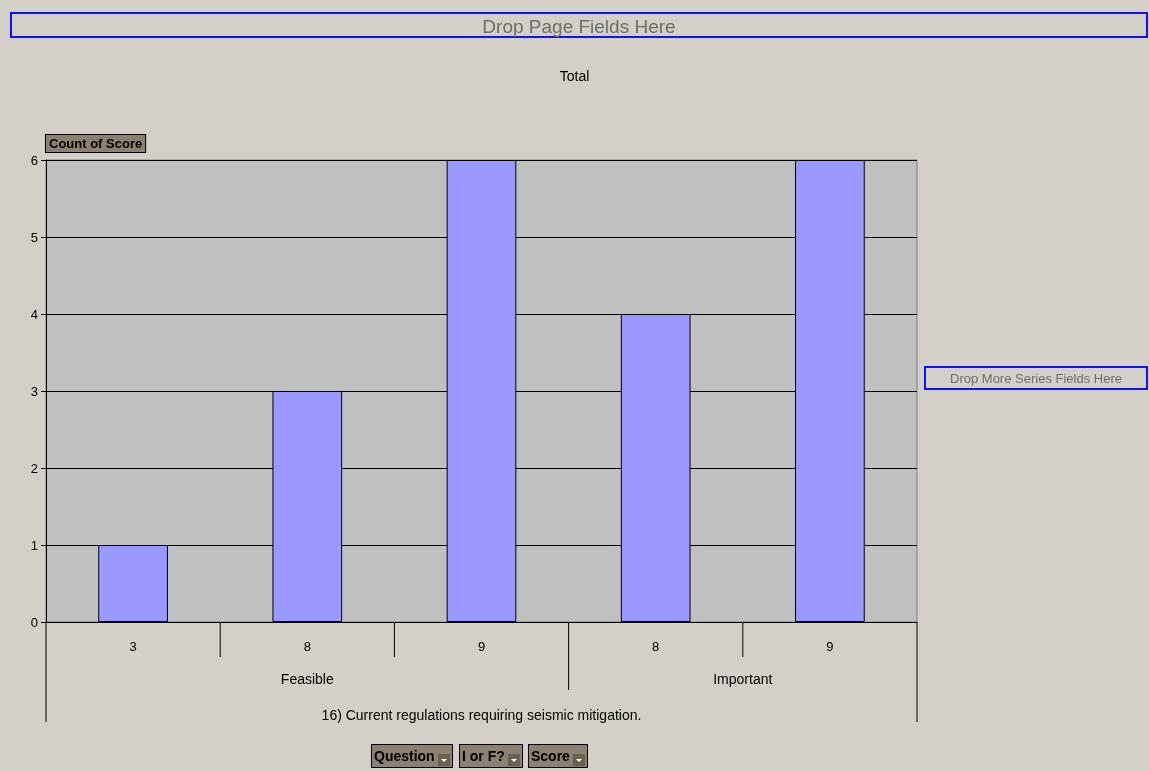  I want to click on y-axis-title: Count of Score, so click(96, 143).